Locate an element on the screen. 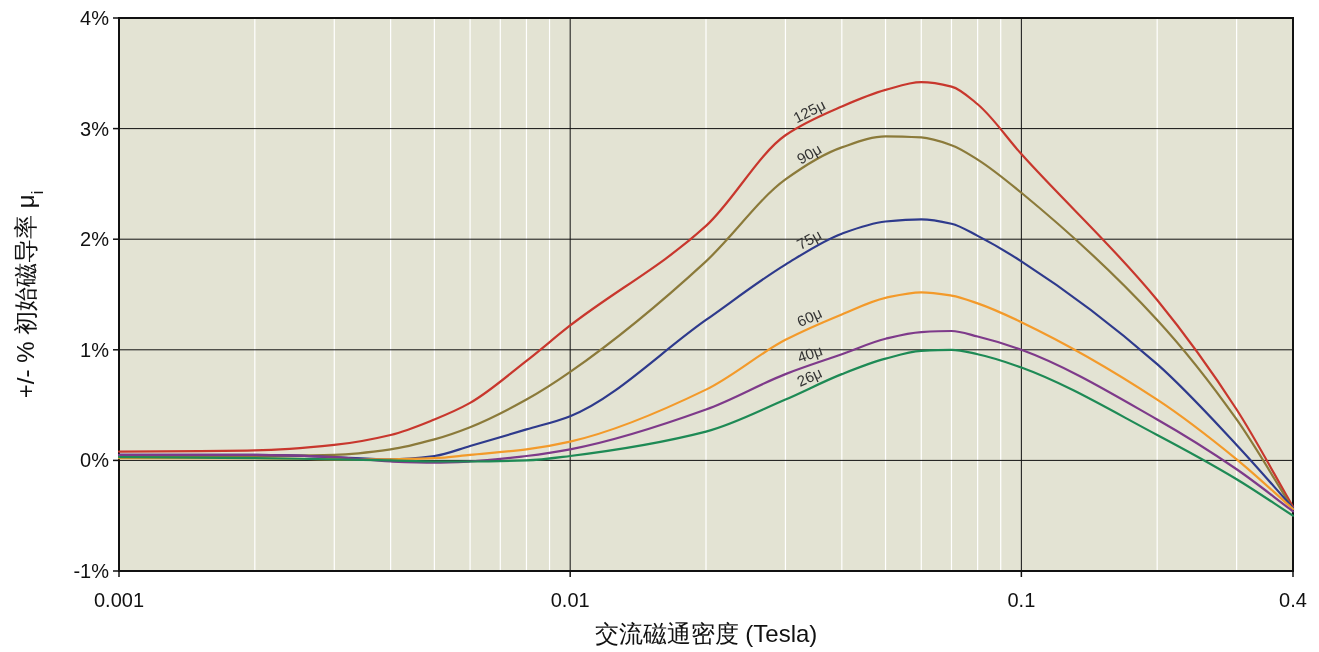  text: 90μ is located at coordinates (809, 154).